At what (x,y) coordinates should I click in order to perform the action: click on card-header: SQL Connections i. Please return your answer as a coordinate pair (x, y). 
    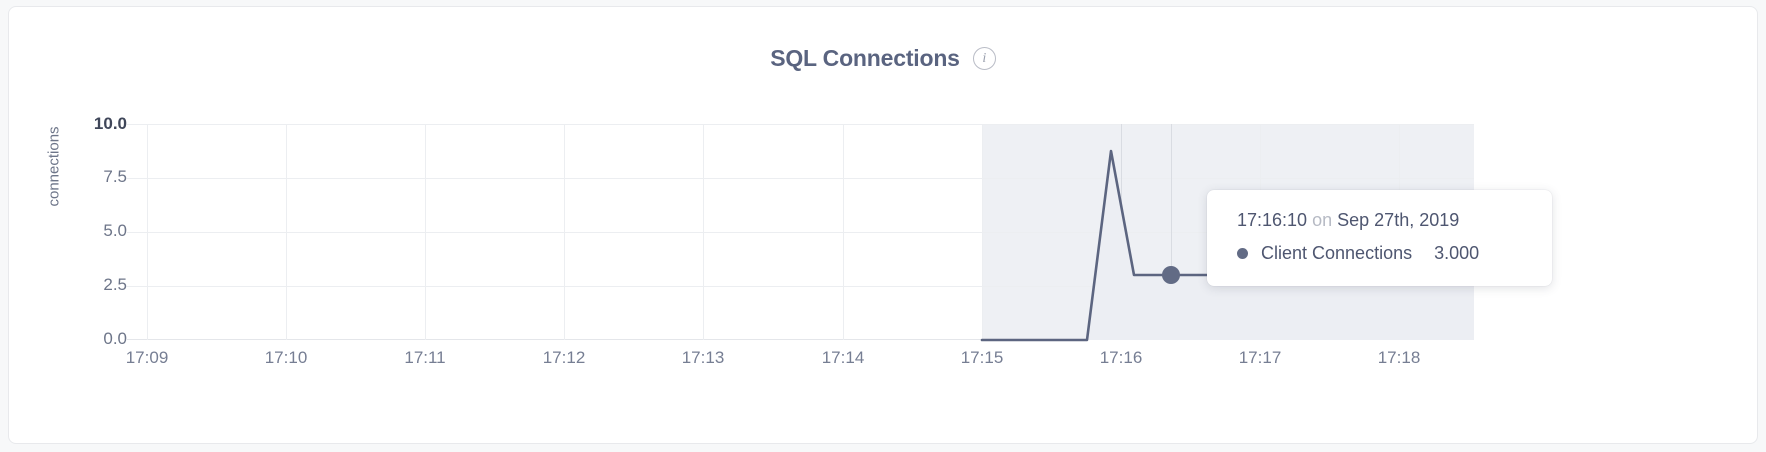
    Looking at the image, I should click on (883, 58).